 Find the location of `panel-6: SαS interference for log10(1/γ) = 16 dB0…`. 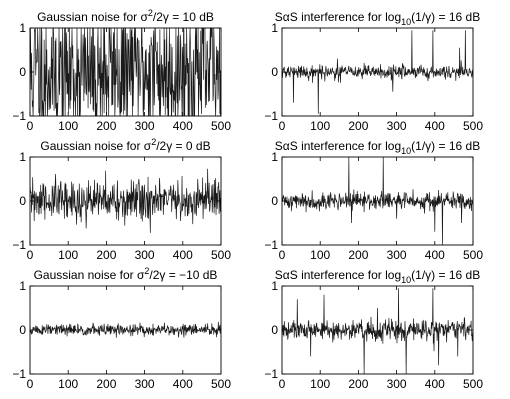

panel-6: SαS interference for log10(1/γ) = 16 dB0… is located at coordinates (373, 329).